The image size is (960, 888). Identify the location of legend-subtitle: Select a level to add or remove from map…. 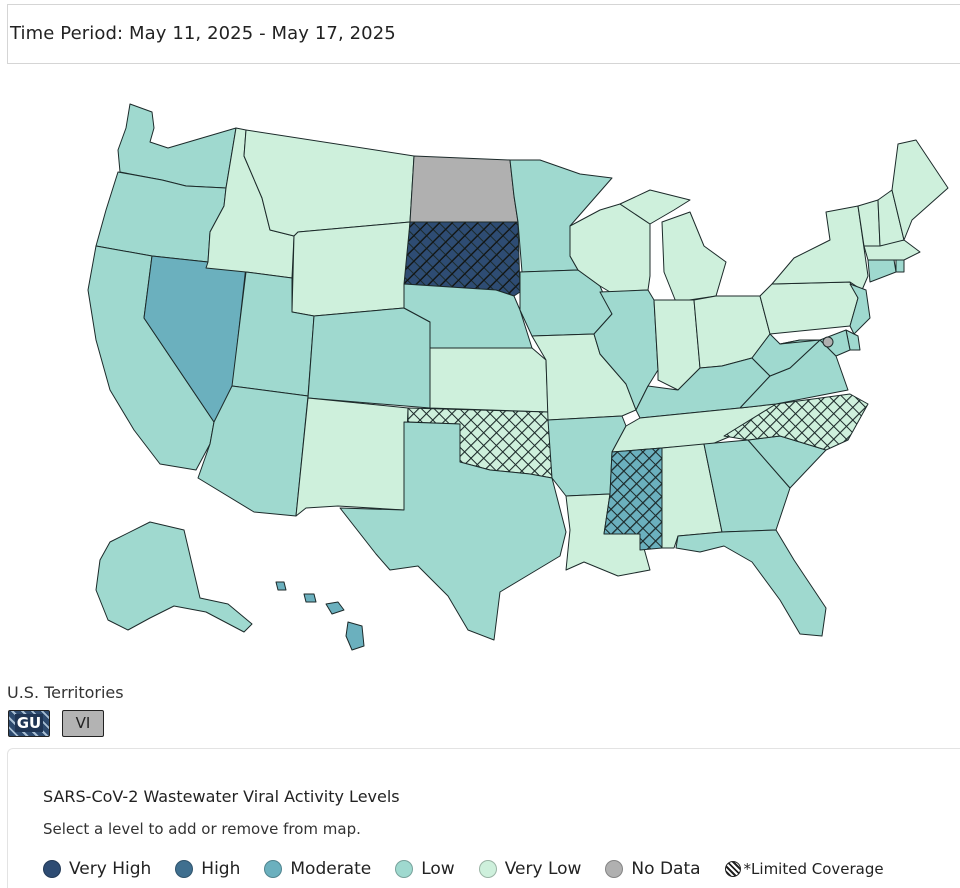
(202, 829).